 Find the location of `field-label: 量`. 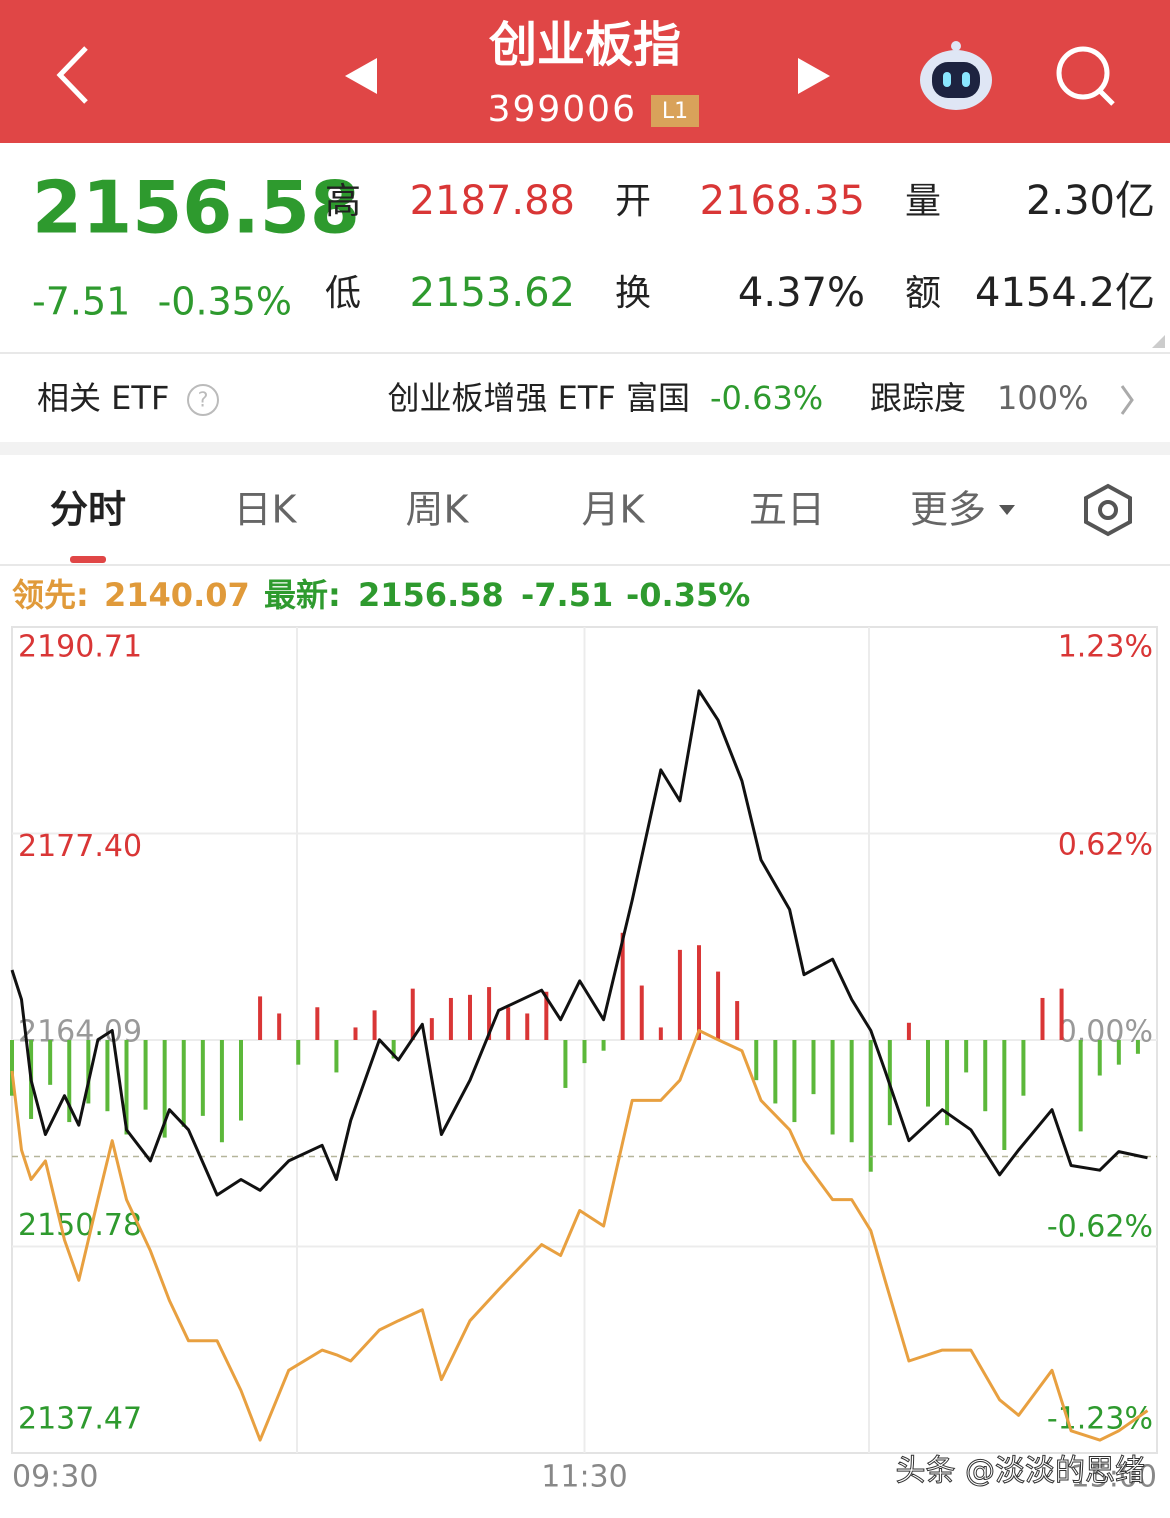

field-label: 量 is located at coordinates (923, 201).